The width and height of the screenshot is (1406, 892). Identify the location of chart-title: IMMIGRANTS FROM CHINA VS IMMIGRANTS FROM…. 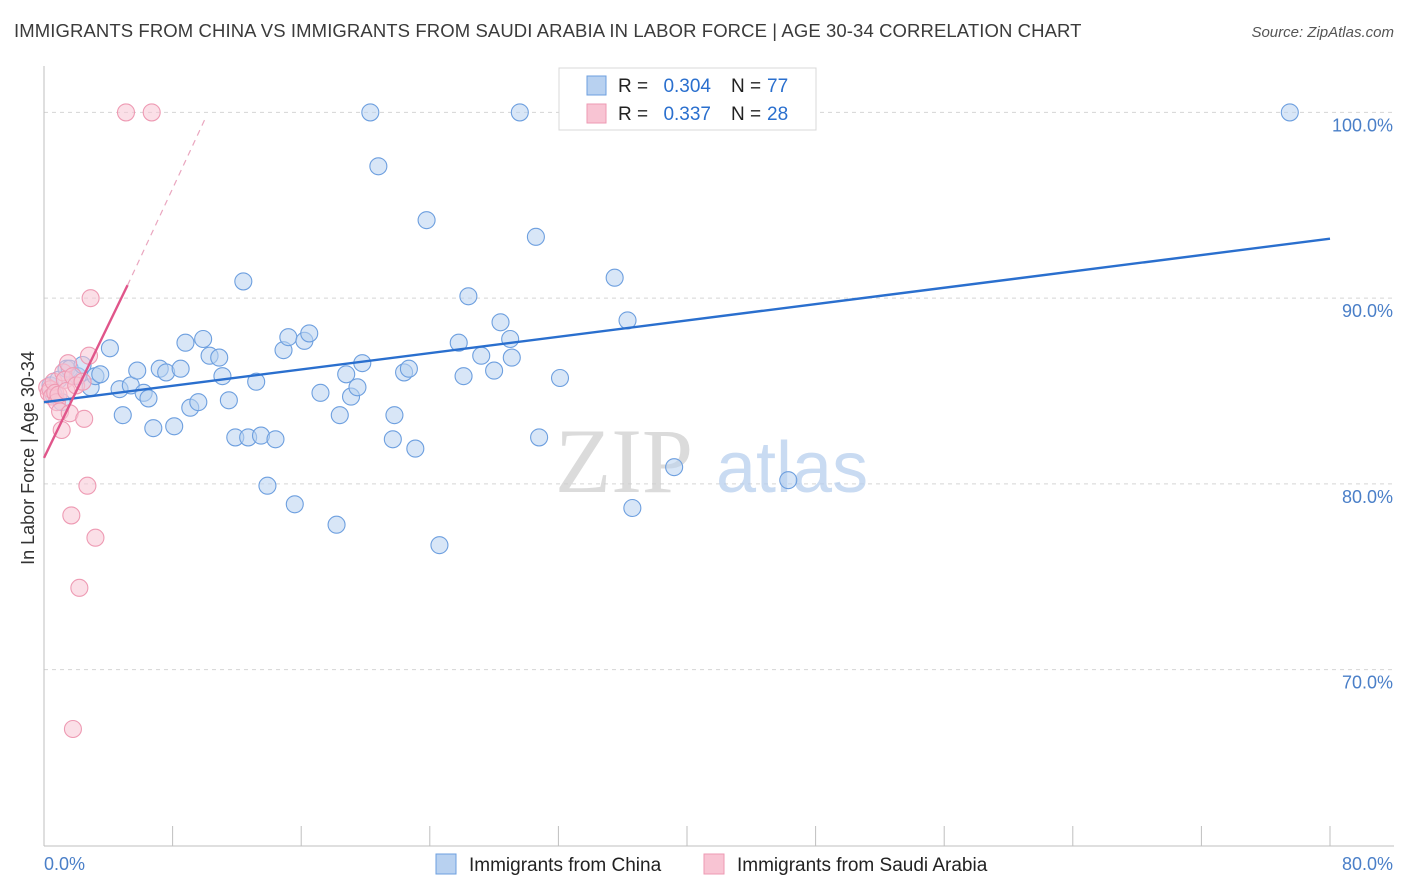
(548, 30).